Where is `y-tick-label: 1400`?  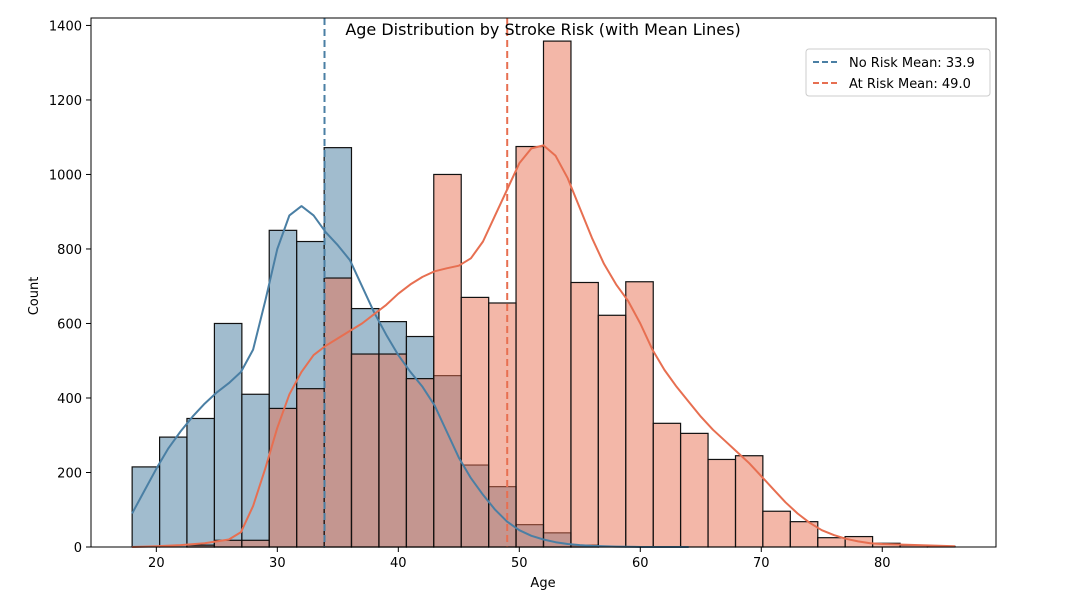
y-tick-label: 1400 is located at coordinates (65, 26).